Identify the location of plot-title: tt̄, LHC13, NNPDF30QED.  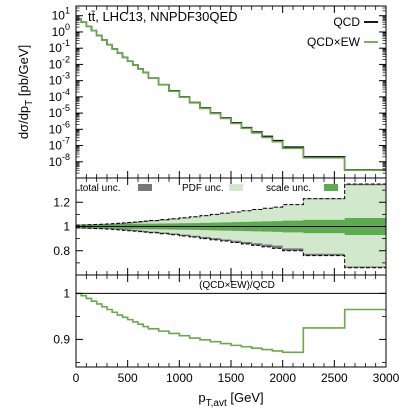
(163, 16).